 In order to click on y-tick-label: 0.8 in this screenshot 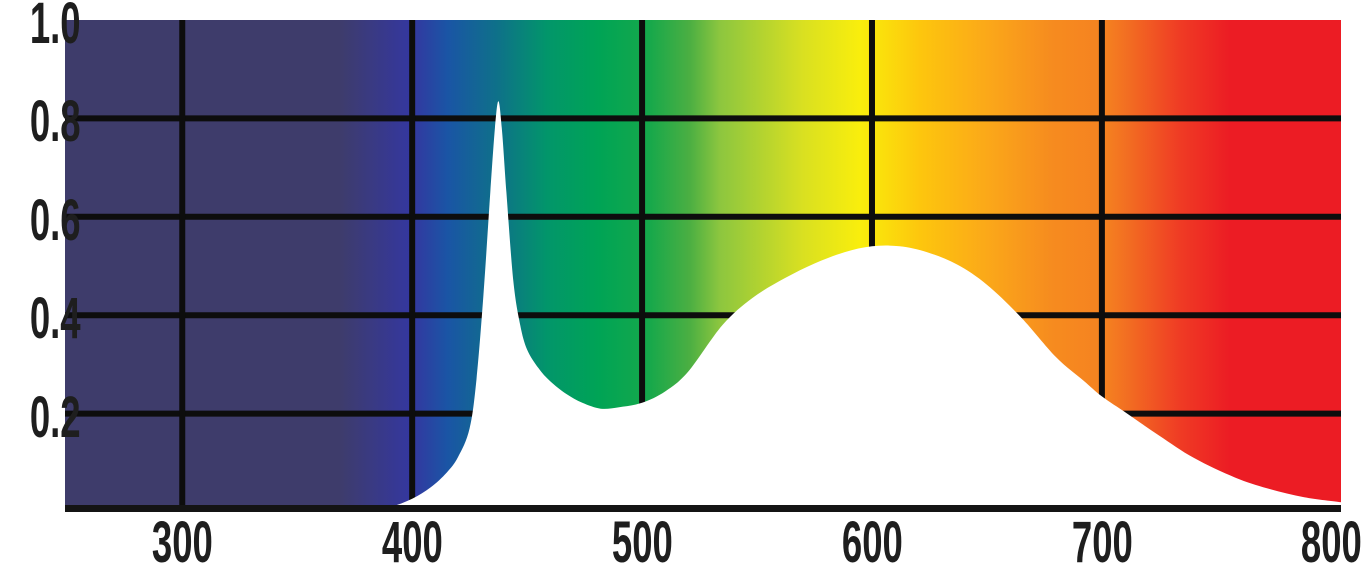, I will do `click(40, 122)`.